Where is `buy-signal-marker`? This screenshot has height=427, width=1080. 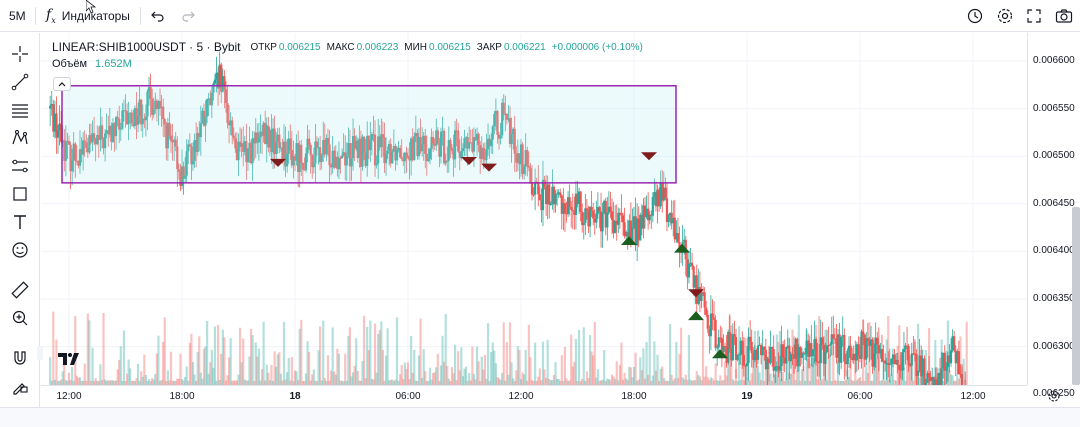 buy-signal-marker is located at coordinates (696, 316).